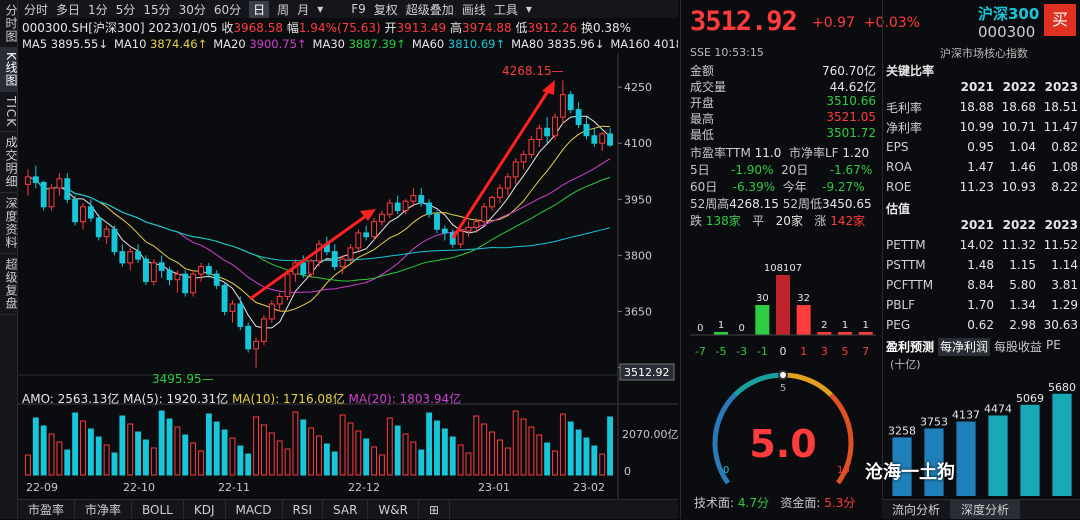 The width and height of the screenshot is (1080, 520). I want to click on vtab-trades: 成交明细, so click(9, 162).